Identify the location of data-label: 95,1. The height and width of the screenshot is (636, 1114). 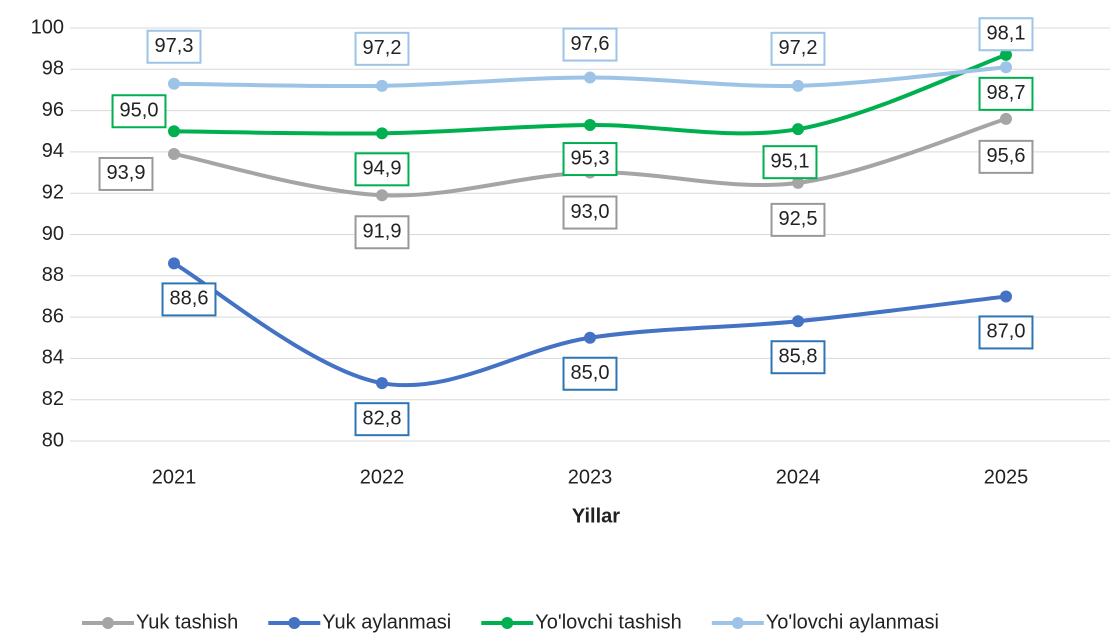
(790, 162).